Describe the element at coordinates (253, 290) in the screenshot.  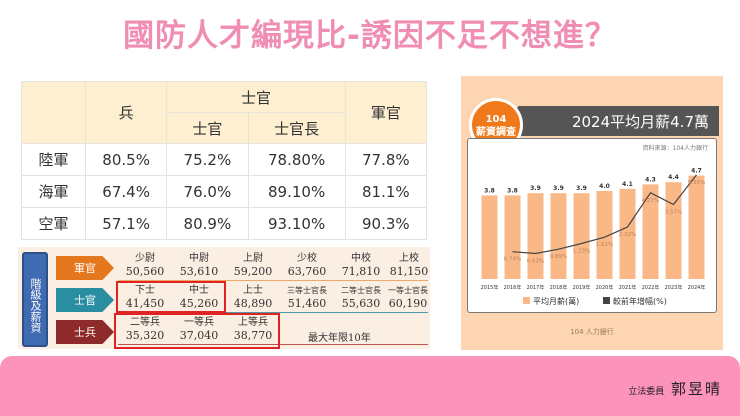
I see `rank-label: 上士` at that location.